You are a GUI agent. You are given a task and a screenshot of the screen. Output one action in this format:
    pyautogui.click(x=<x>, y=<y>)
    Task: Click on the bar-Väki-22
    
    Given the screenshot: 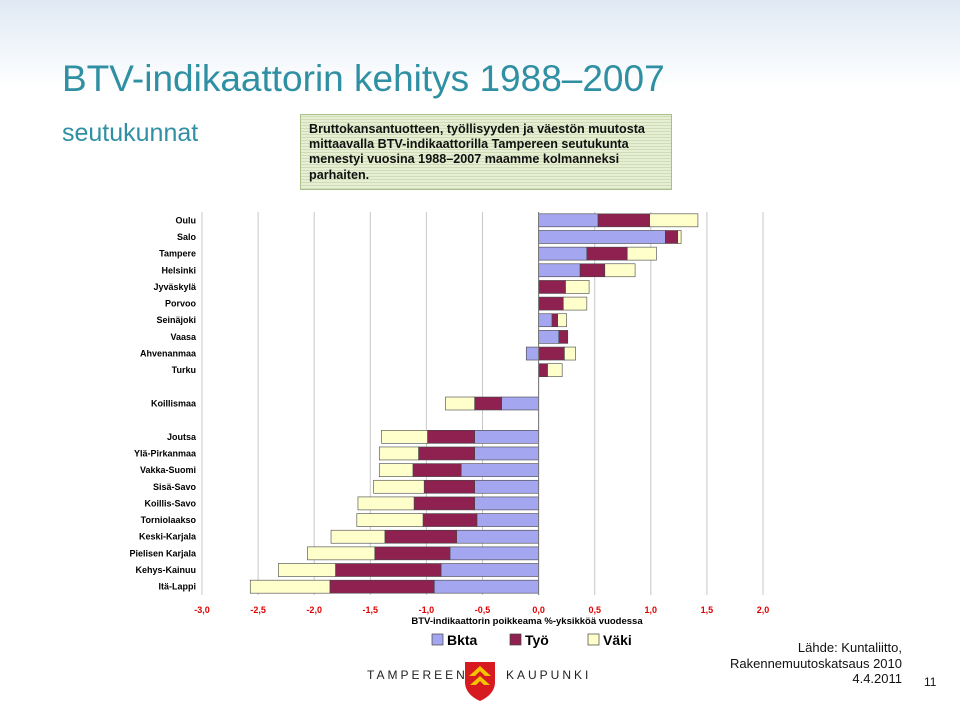 What is the action you would take?
    pyautogui.click(x=290, y=586)
    